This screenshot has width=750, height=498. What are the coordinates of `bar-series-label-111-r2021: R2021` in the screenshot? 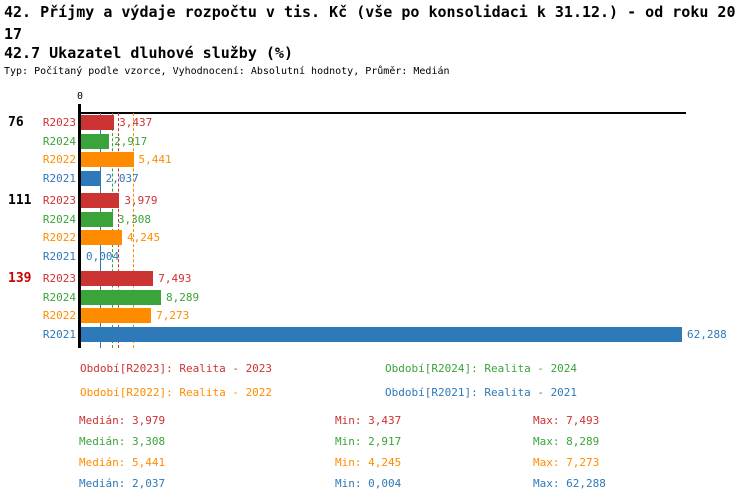 It's located at (59, 256).